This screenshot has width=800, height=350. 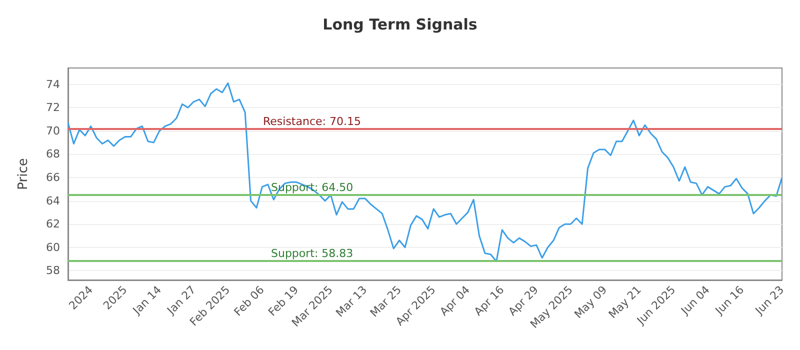 I want to click on y-axis-title: Price, so click(x=23, y=174).